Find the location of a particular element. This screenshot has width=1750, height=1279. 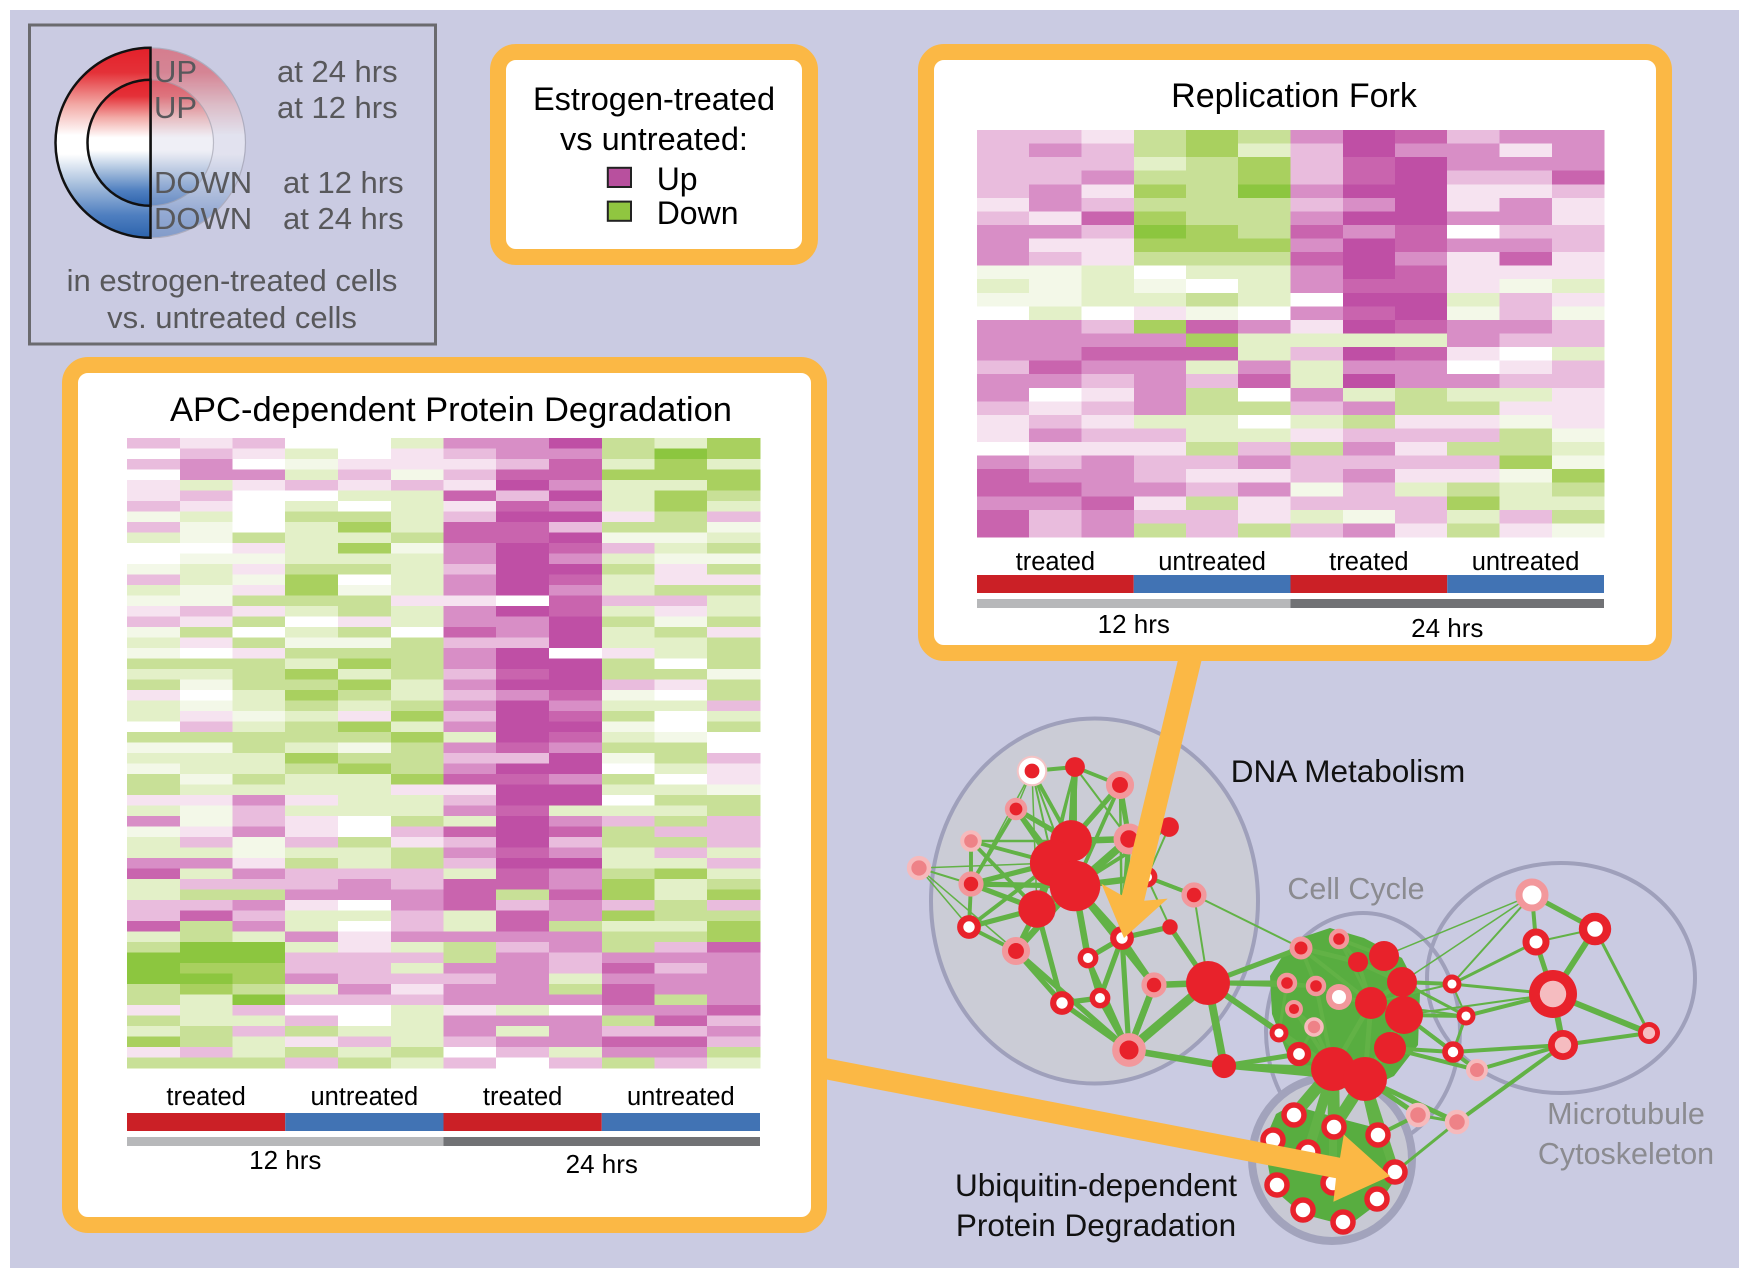

svg-text: Replication Fork is located at coordinates (1294, 96).